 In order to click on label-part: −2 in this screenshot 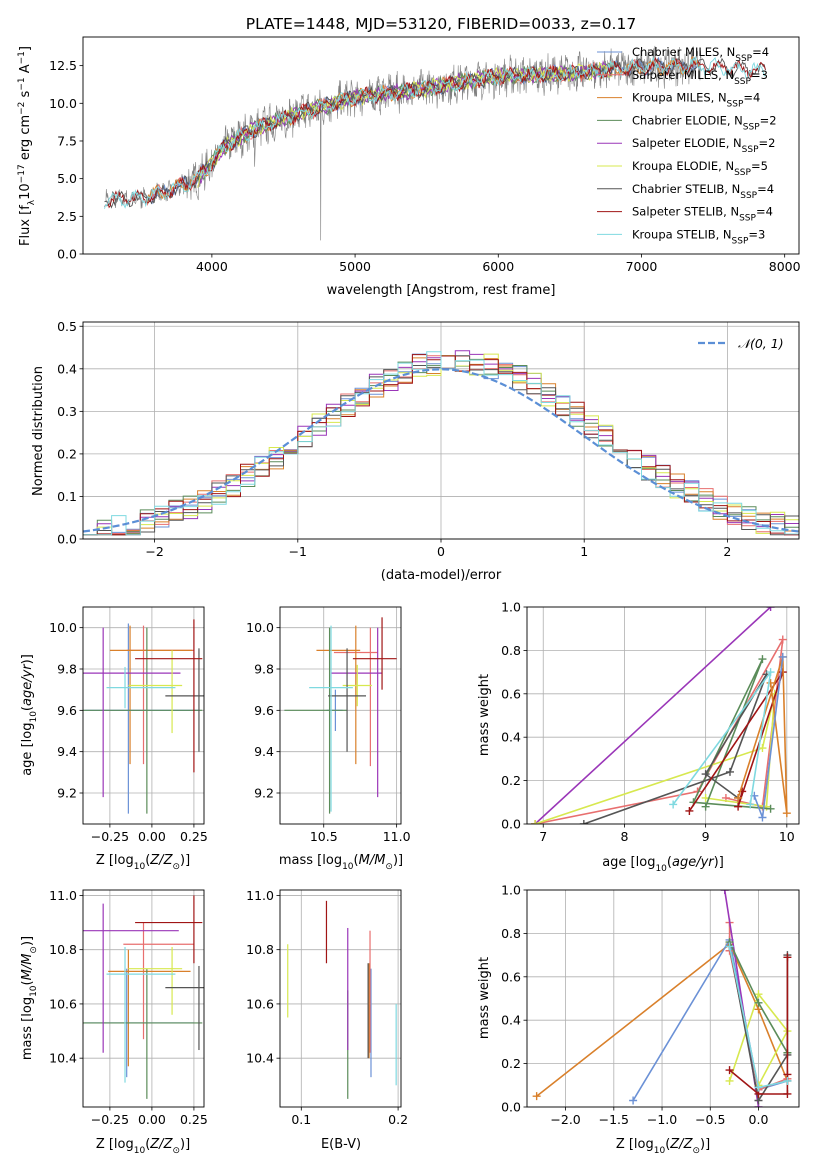, I will do `click(22, 108)`.